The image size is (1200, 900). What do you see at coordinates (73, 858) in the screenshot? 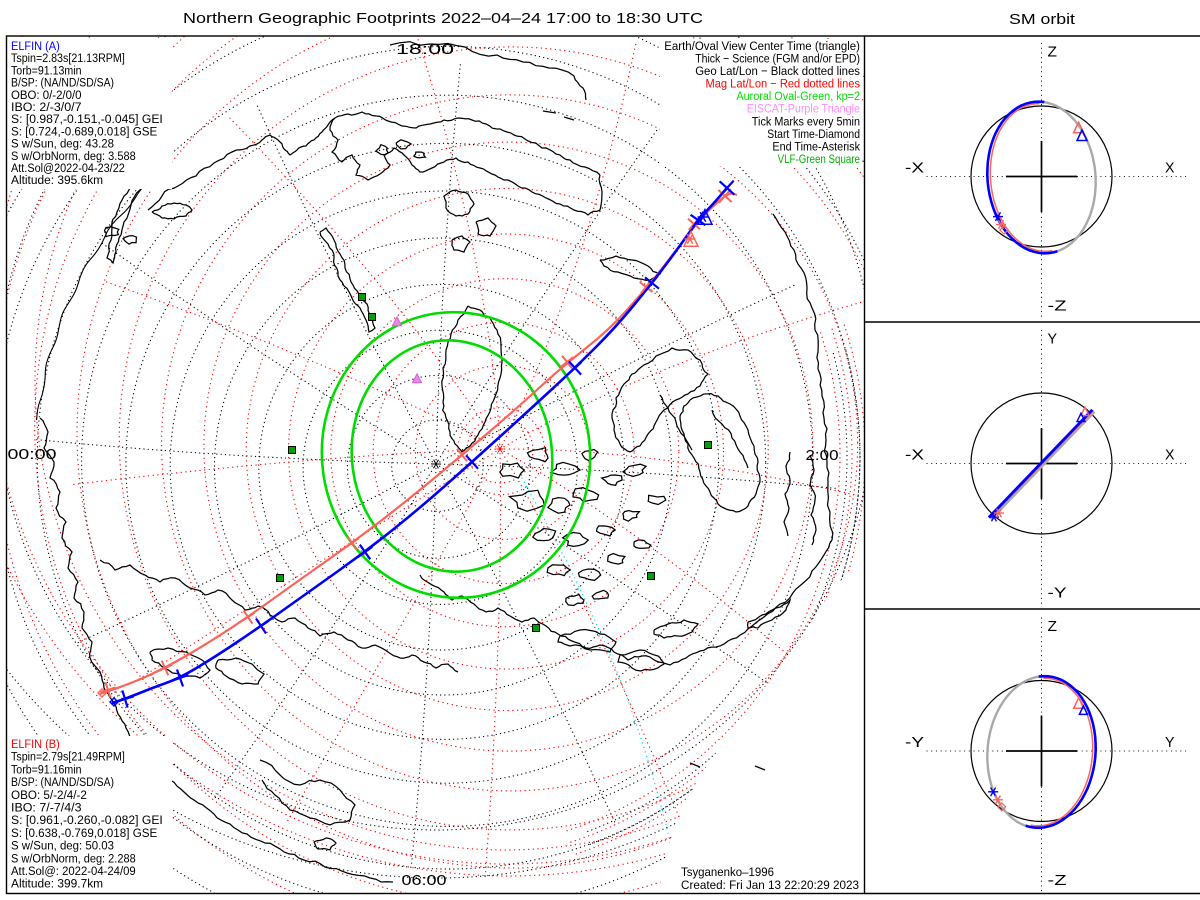
I see `svg-text: S w/OrbNorm, deg: 2.288` at bounding box center [73, 858].